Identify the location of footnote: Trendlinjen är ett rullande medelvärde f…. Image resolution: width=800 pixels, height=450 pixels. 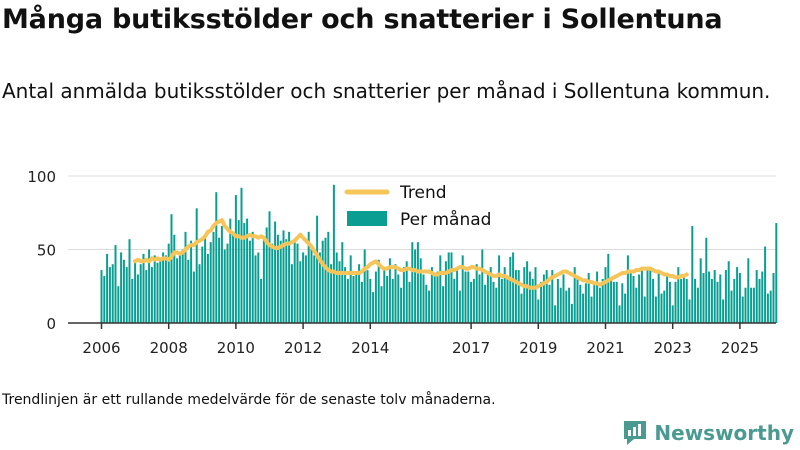
(249, 400).